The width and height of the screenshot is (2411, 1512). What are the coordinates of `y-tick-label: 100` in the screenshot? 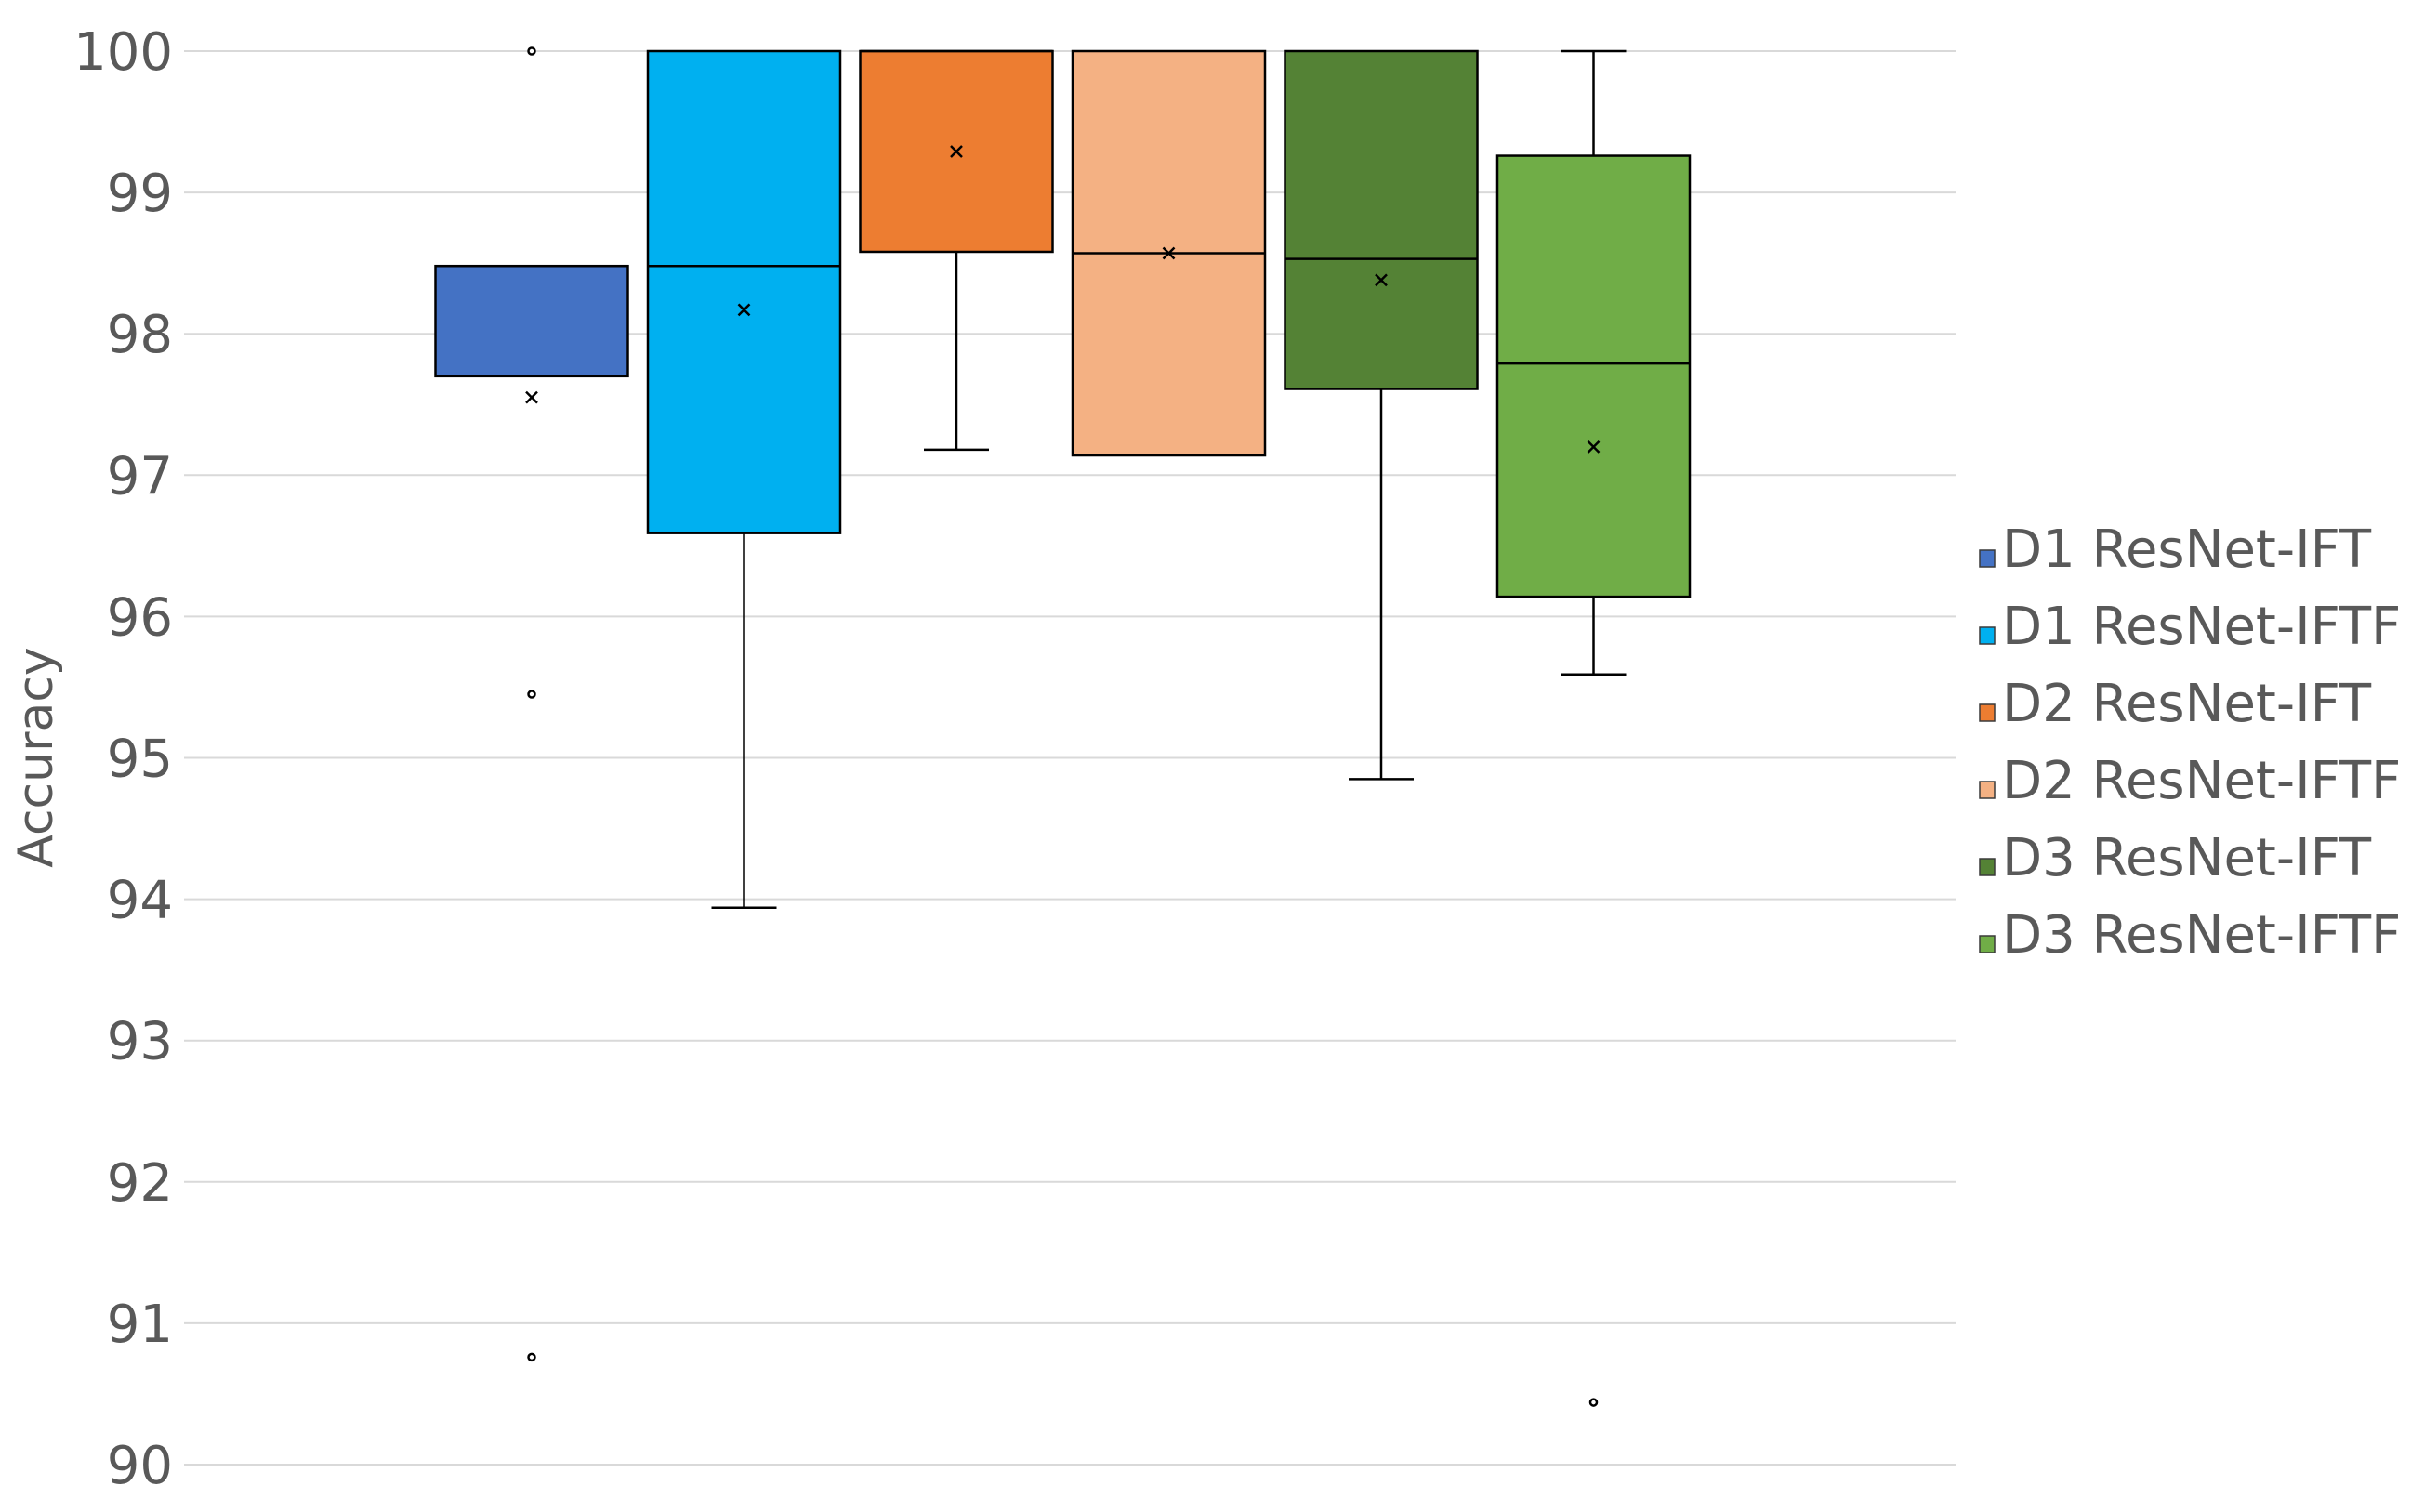 It's located at (123, 53).